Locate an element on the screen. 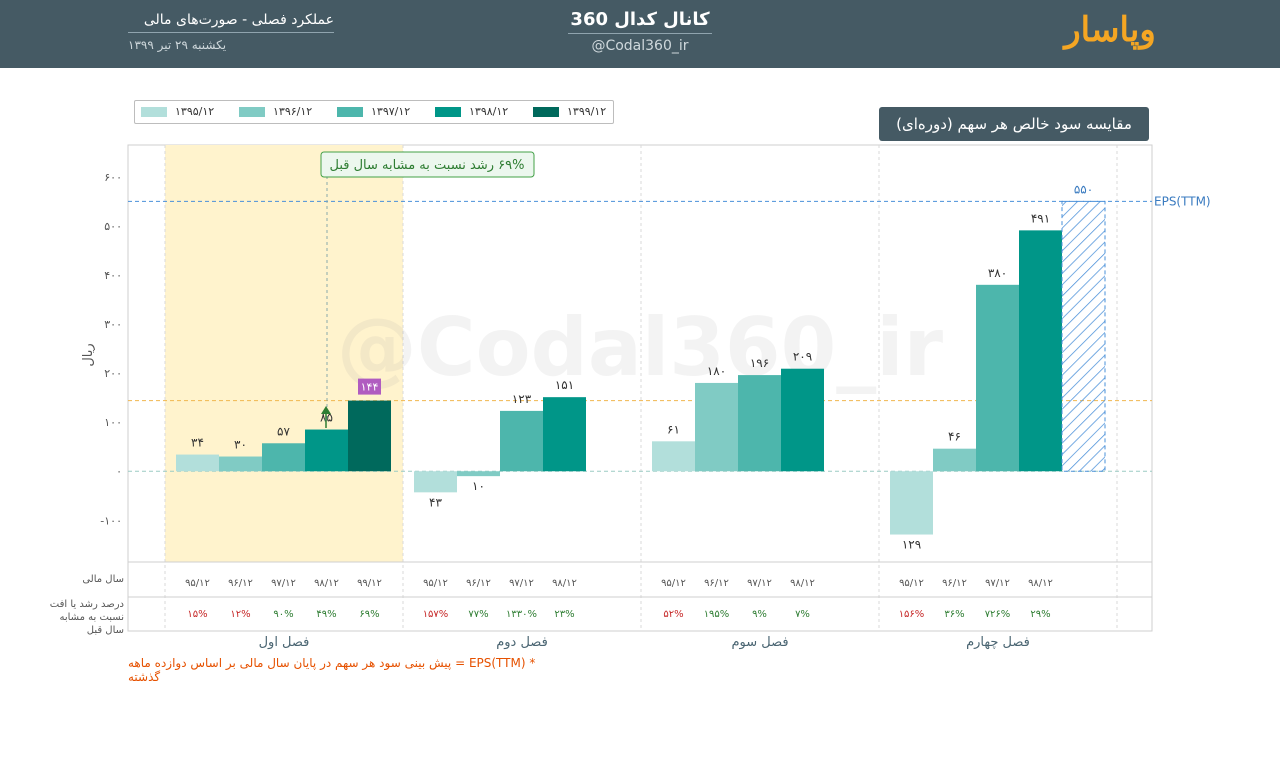  growth-percent-cell: ۱۲% is located at coordinates (240, 614).